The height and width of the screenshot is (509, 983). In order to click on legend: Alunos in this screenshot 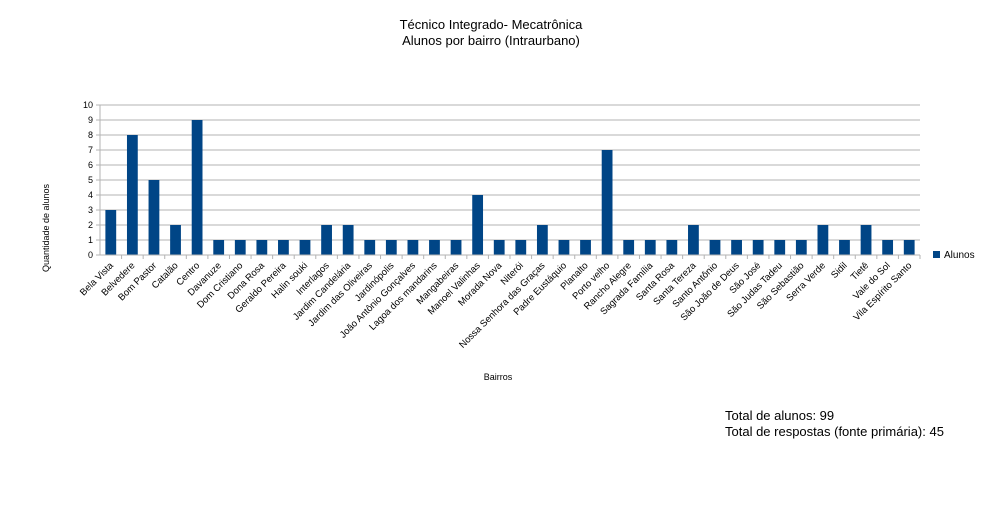, I will do `click(954, 255)`.